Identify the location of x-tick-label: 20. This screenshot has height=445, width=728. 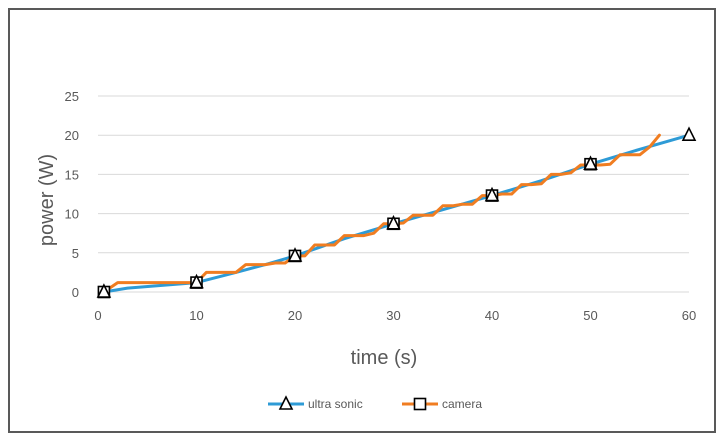
(295, 315).